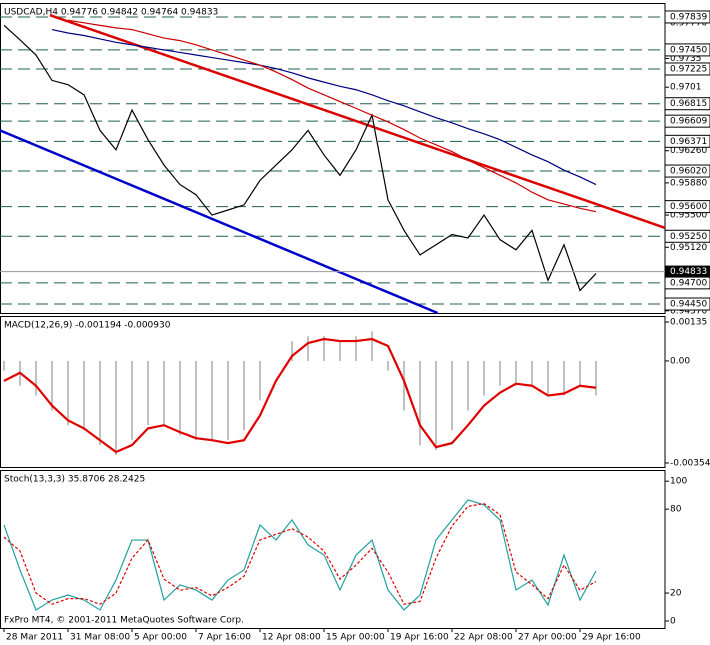 The height and width of the screenshot is (645, 710). I want to click on y-tick-label: 0, so click(673, 622).